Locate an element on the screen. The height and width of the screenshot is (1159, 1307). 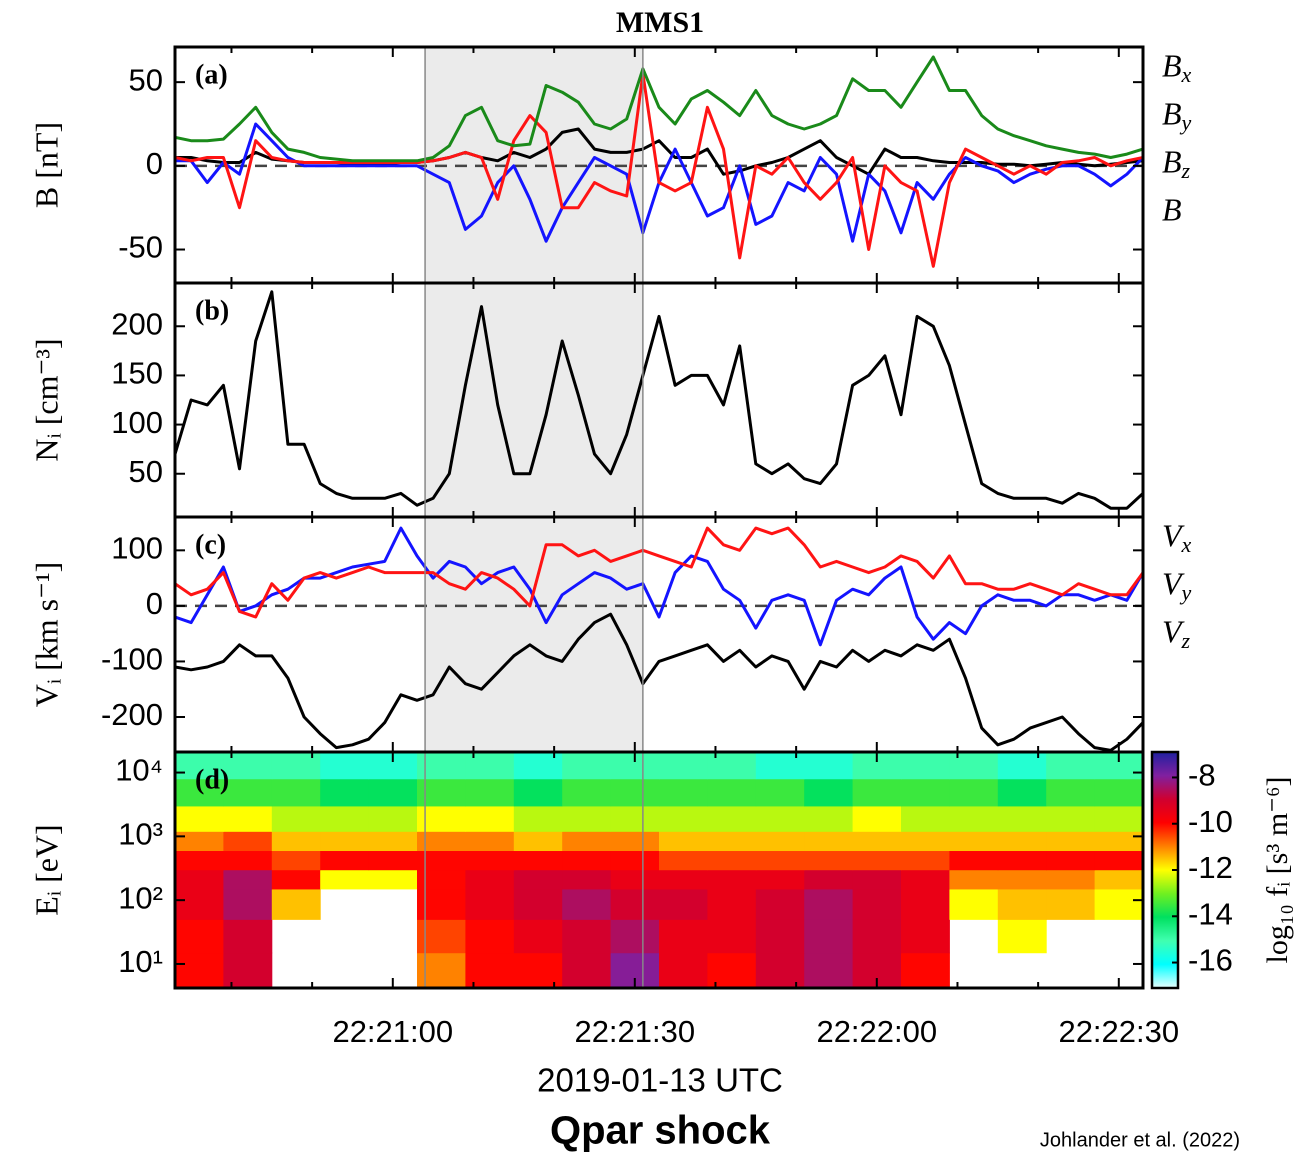
y-tick-label: -100 is located at coordinates (132, 659).